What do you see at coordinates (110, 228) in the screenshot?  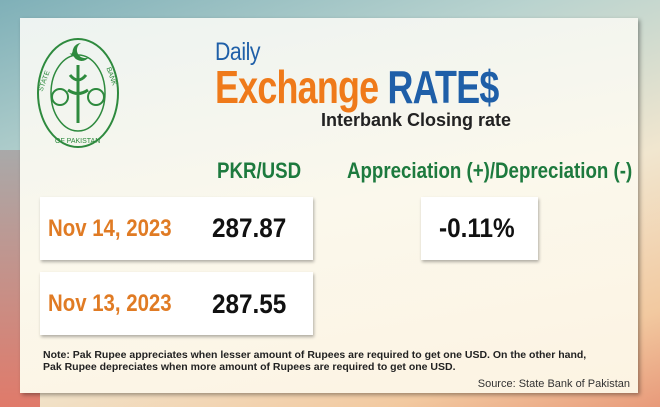 I see `rate-date: Nov 14, 2023` at bounding box center [110, 228].